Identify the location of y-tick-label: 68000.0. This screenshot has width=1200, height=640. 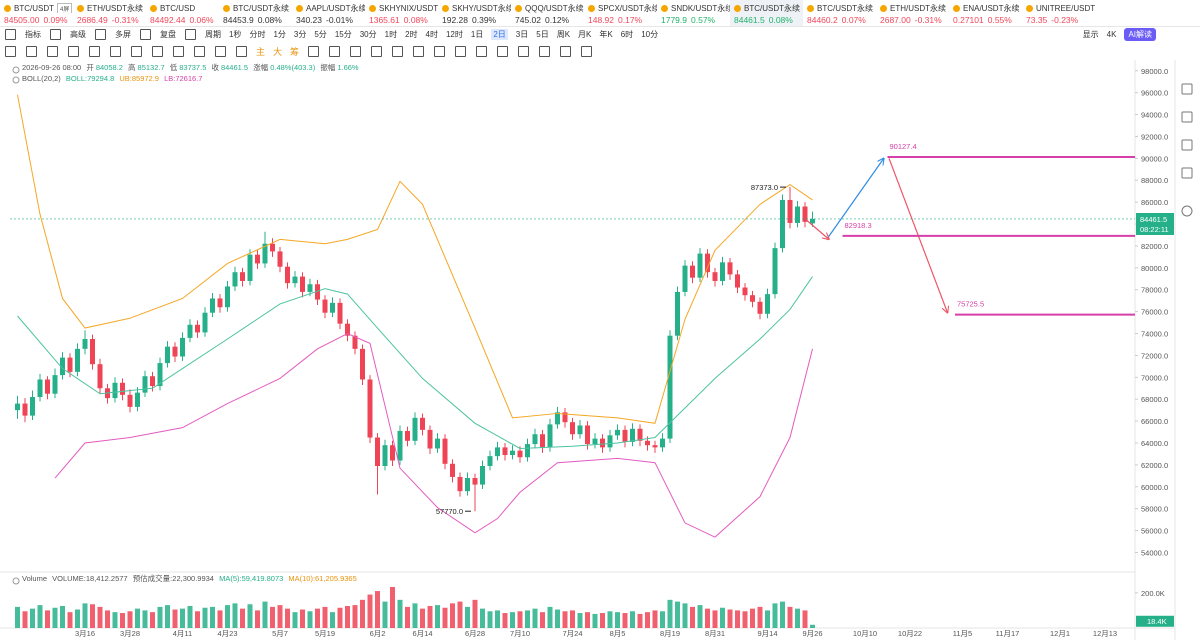
(1154, 399).